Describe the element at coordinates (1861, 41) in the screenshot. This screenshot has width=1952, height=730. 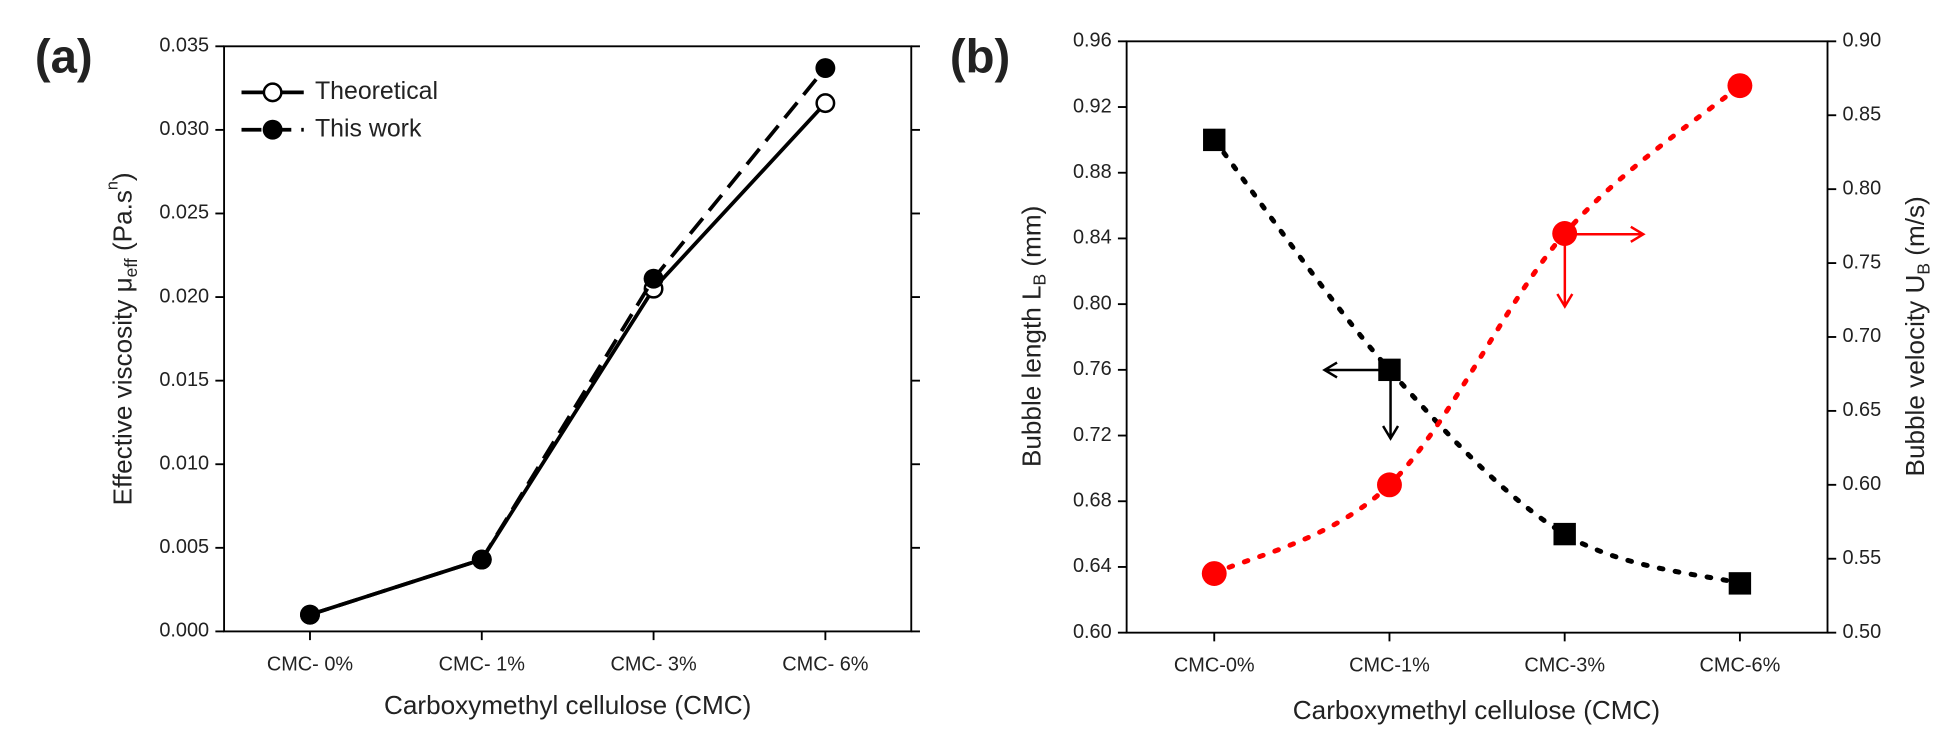
I see `y2-tick-label: 0.90` at that location.